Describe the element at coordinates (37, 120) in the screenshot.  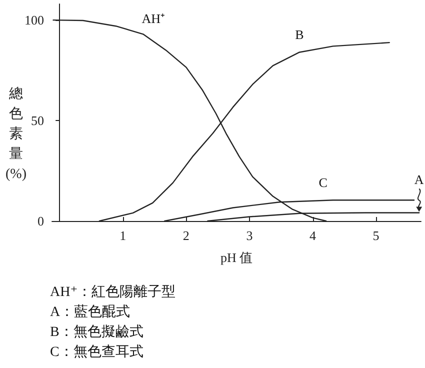
I see `y-tick-label: 50` at that location.